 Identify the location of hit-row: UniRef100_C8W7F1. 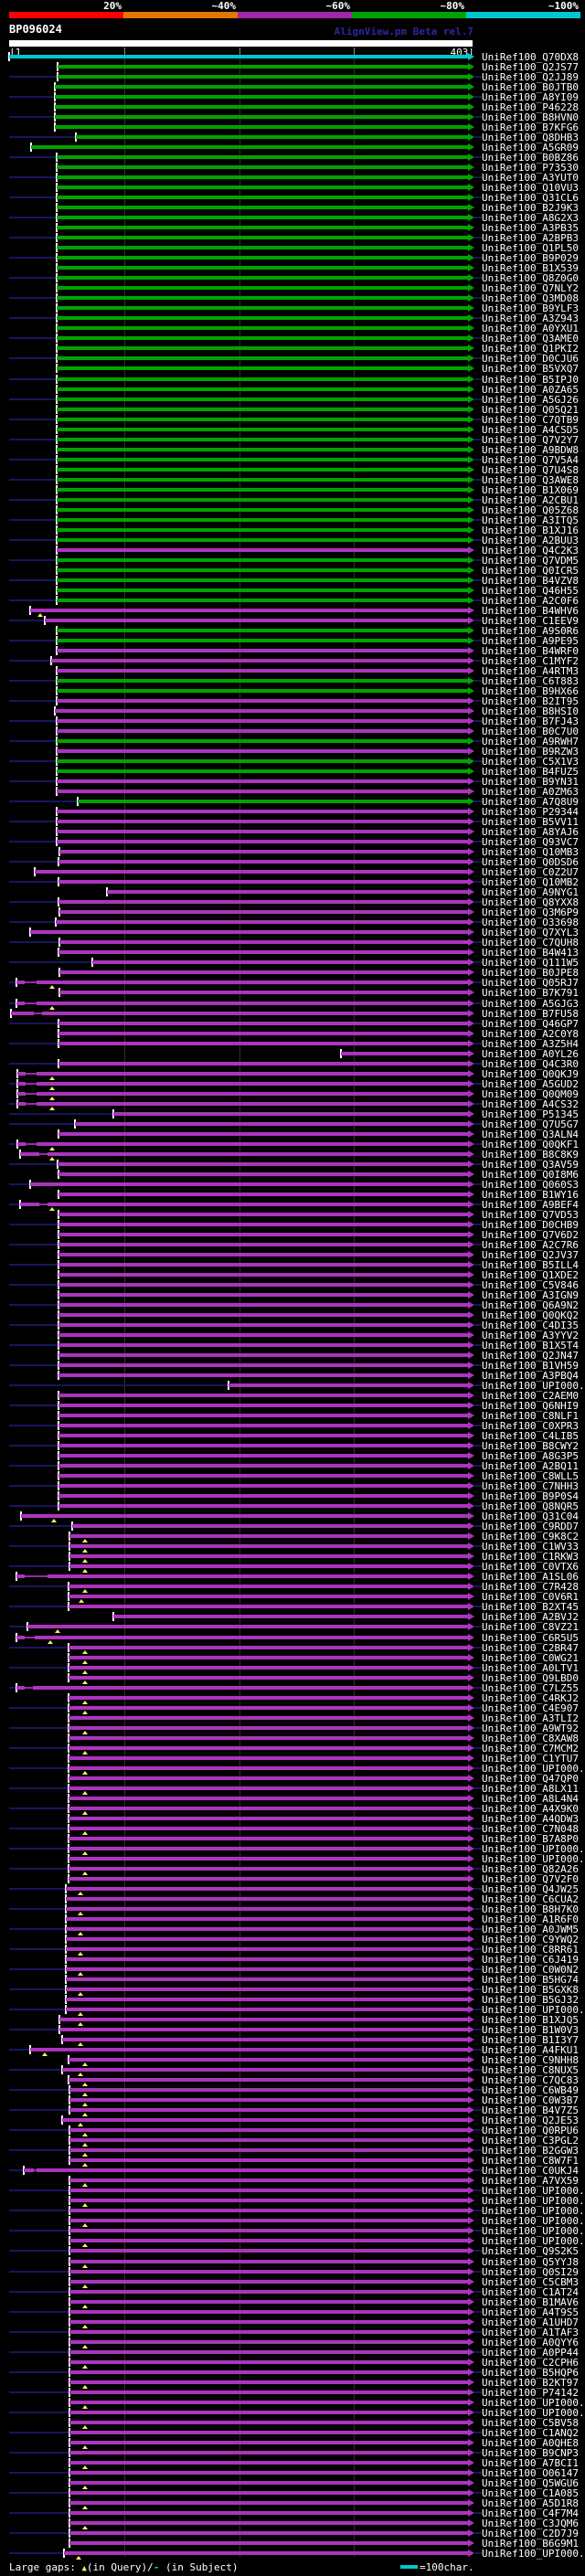
(293, 2161).